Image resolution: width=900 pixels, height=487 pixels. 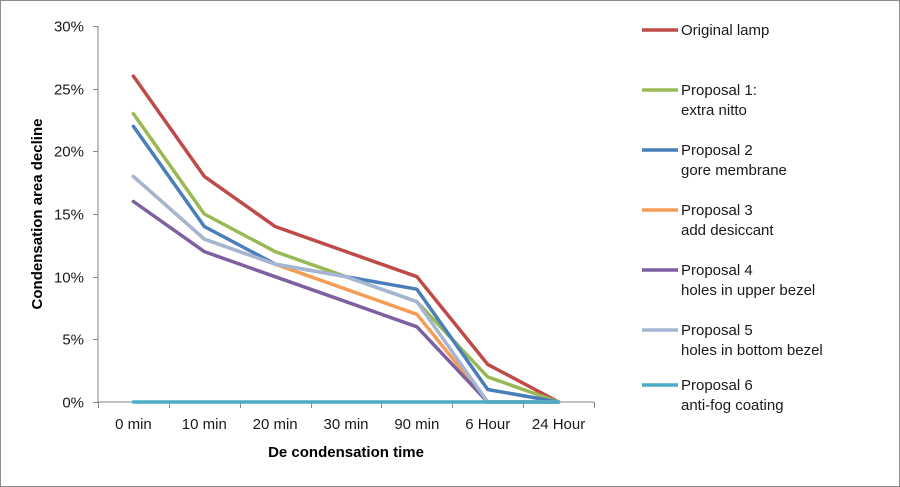 What do you see at coordinates (73, 403) in the screenshot?
I see `y-tick-label: 0%` at bounding box center [73, 403].